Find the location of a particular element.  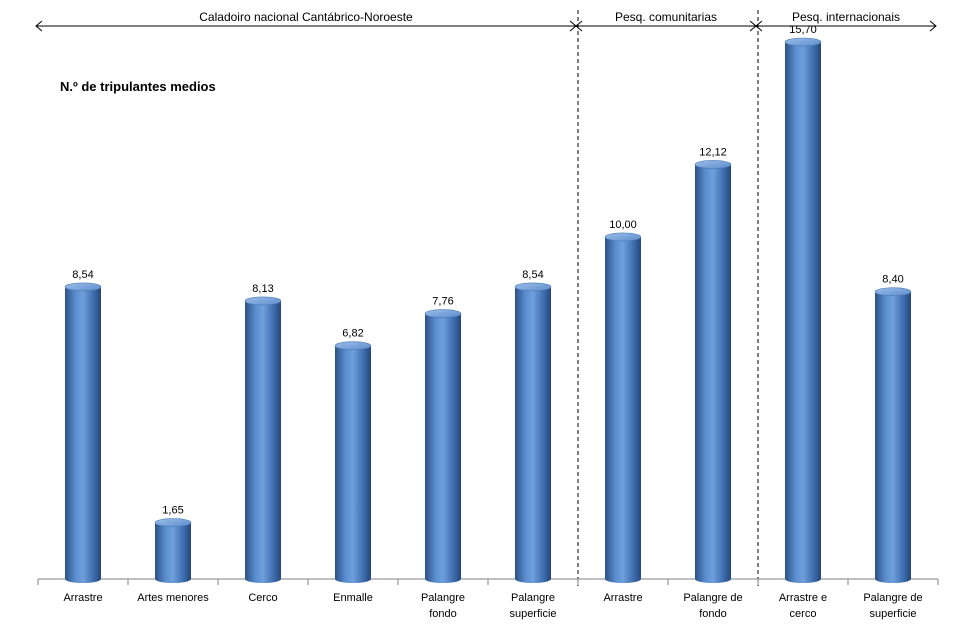

category-label: Artes menores is located at coordinates (173, 598).